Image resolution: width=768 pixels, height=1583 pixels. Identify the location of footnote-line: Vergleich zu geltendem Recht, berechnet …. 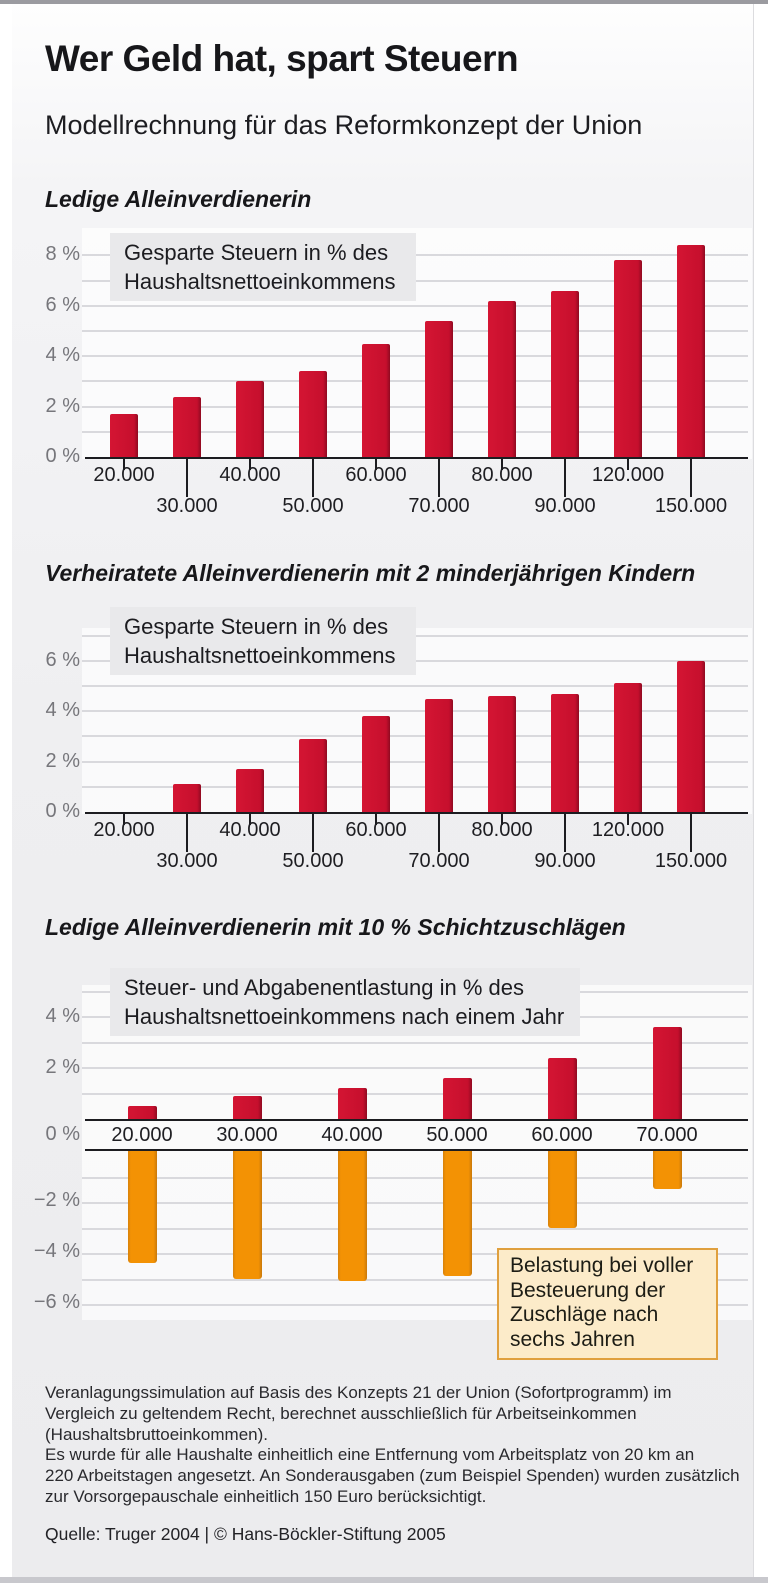
(341, 1413).